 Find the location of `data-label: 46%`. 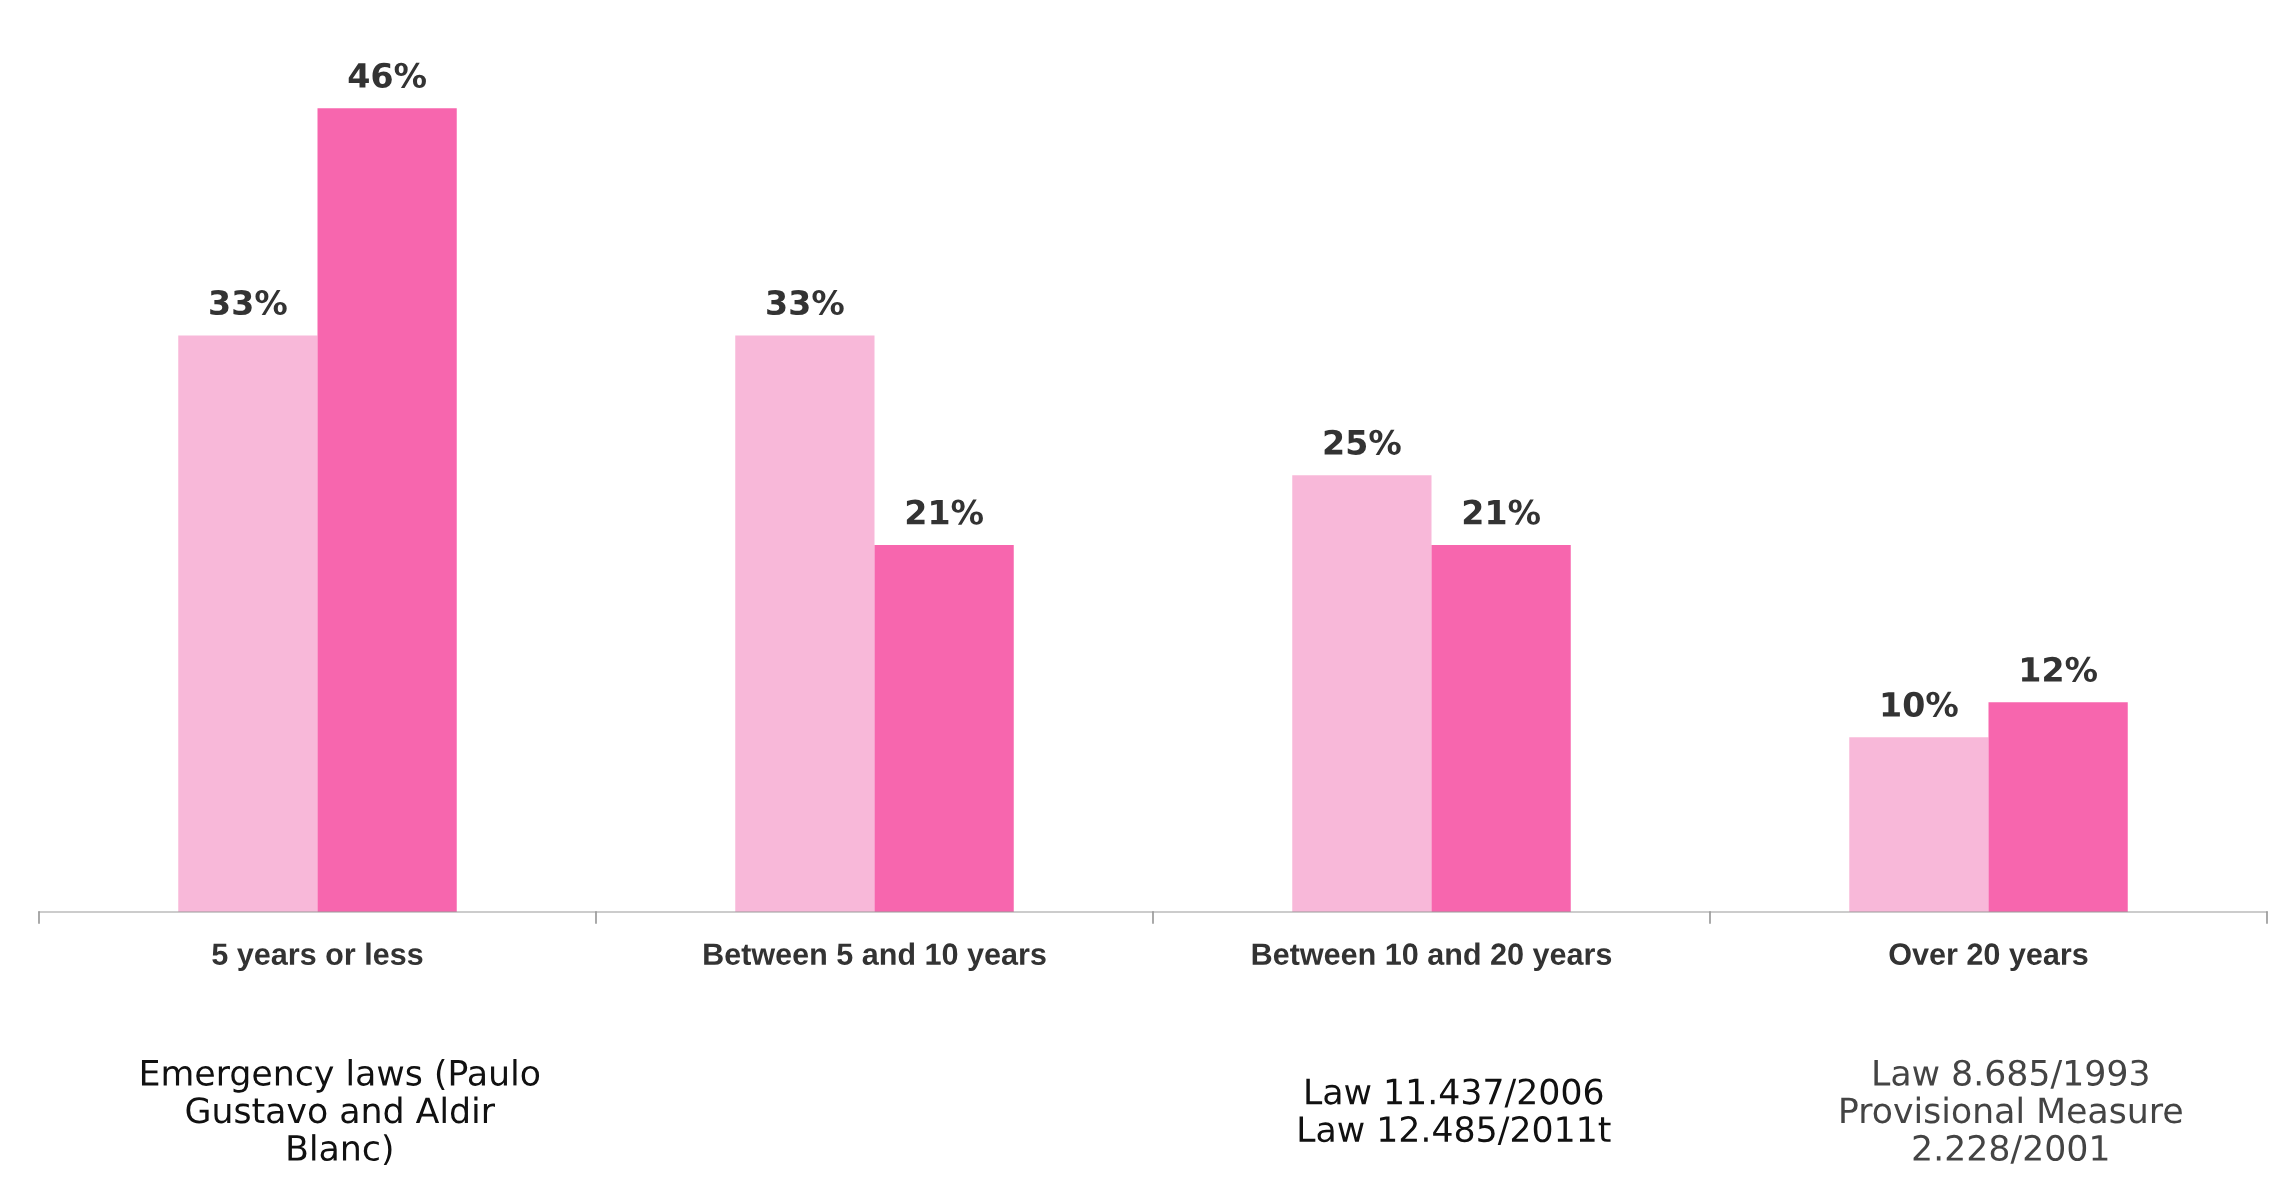

data-label: 46% is located at coordinates (387, 75).